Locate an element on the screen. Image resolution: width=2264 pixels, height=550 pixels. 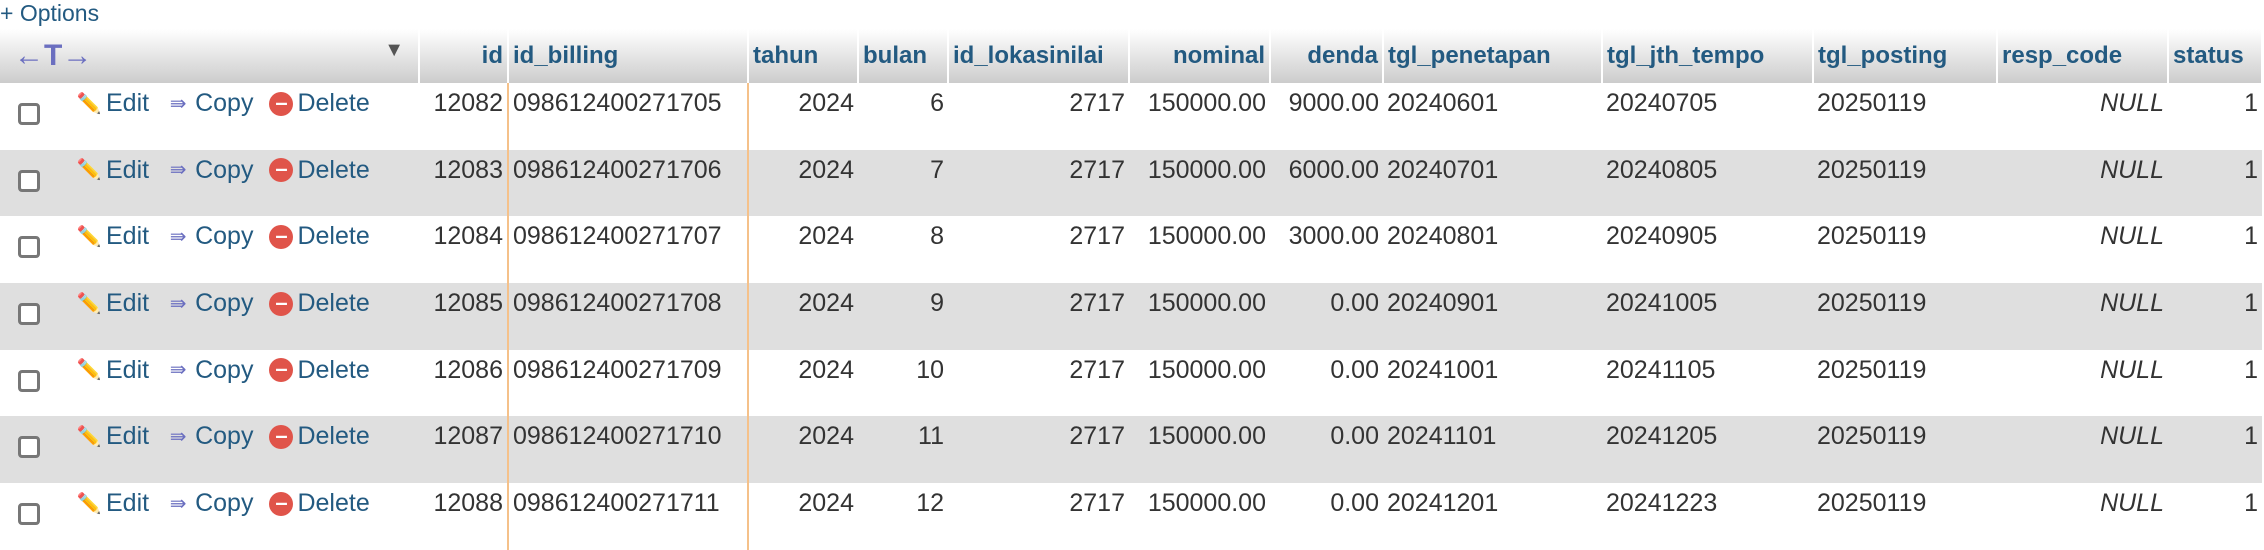
cell-id-billing: 098612400271705 is located at coordinates (628, 116).